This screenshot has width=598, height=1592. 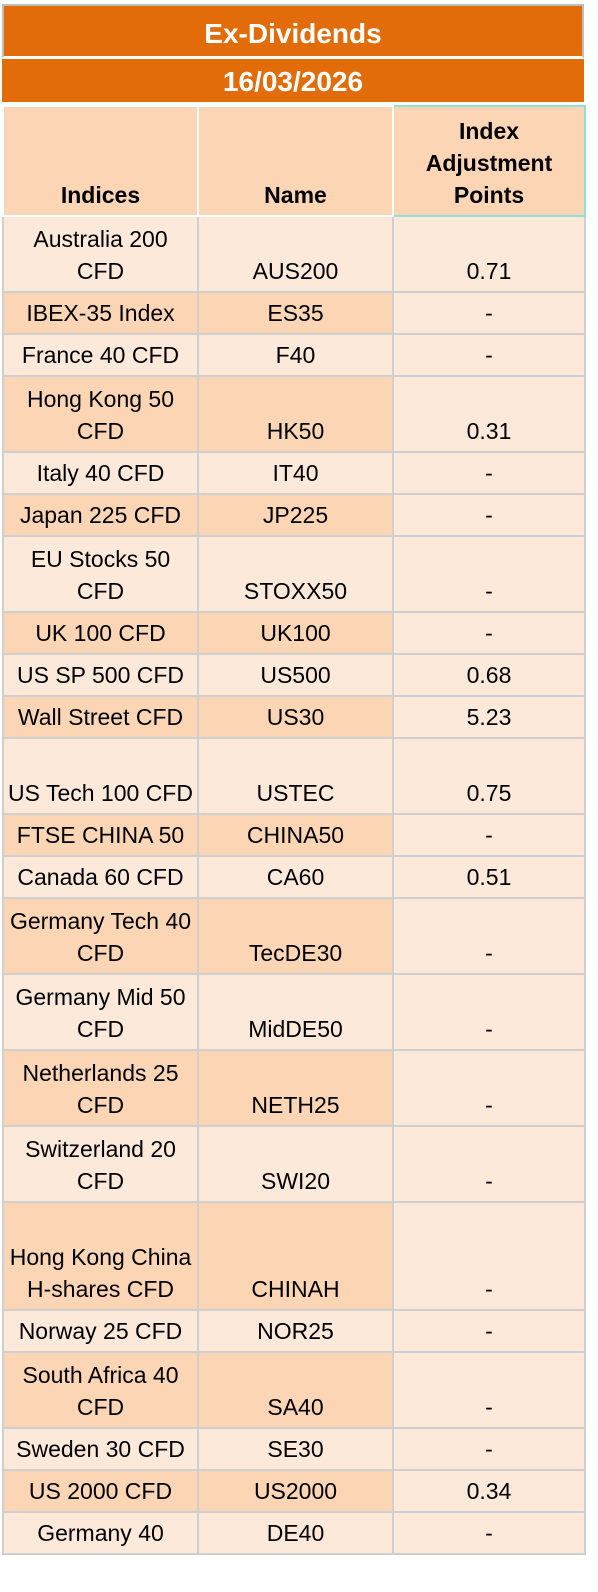 What do you see at coordinates (100, 675) in the screenshot?
I see `cell-index: US SP 500 CFD` at bounding box center [100, 675].